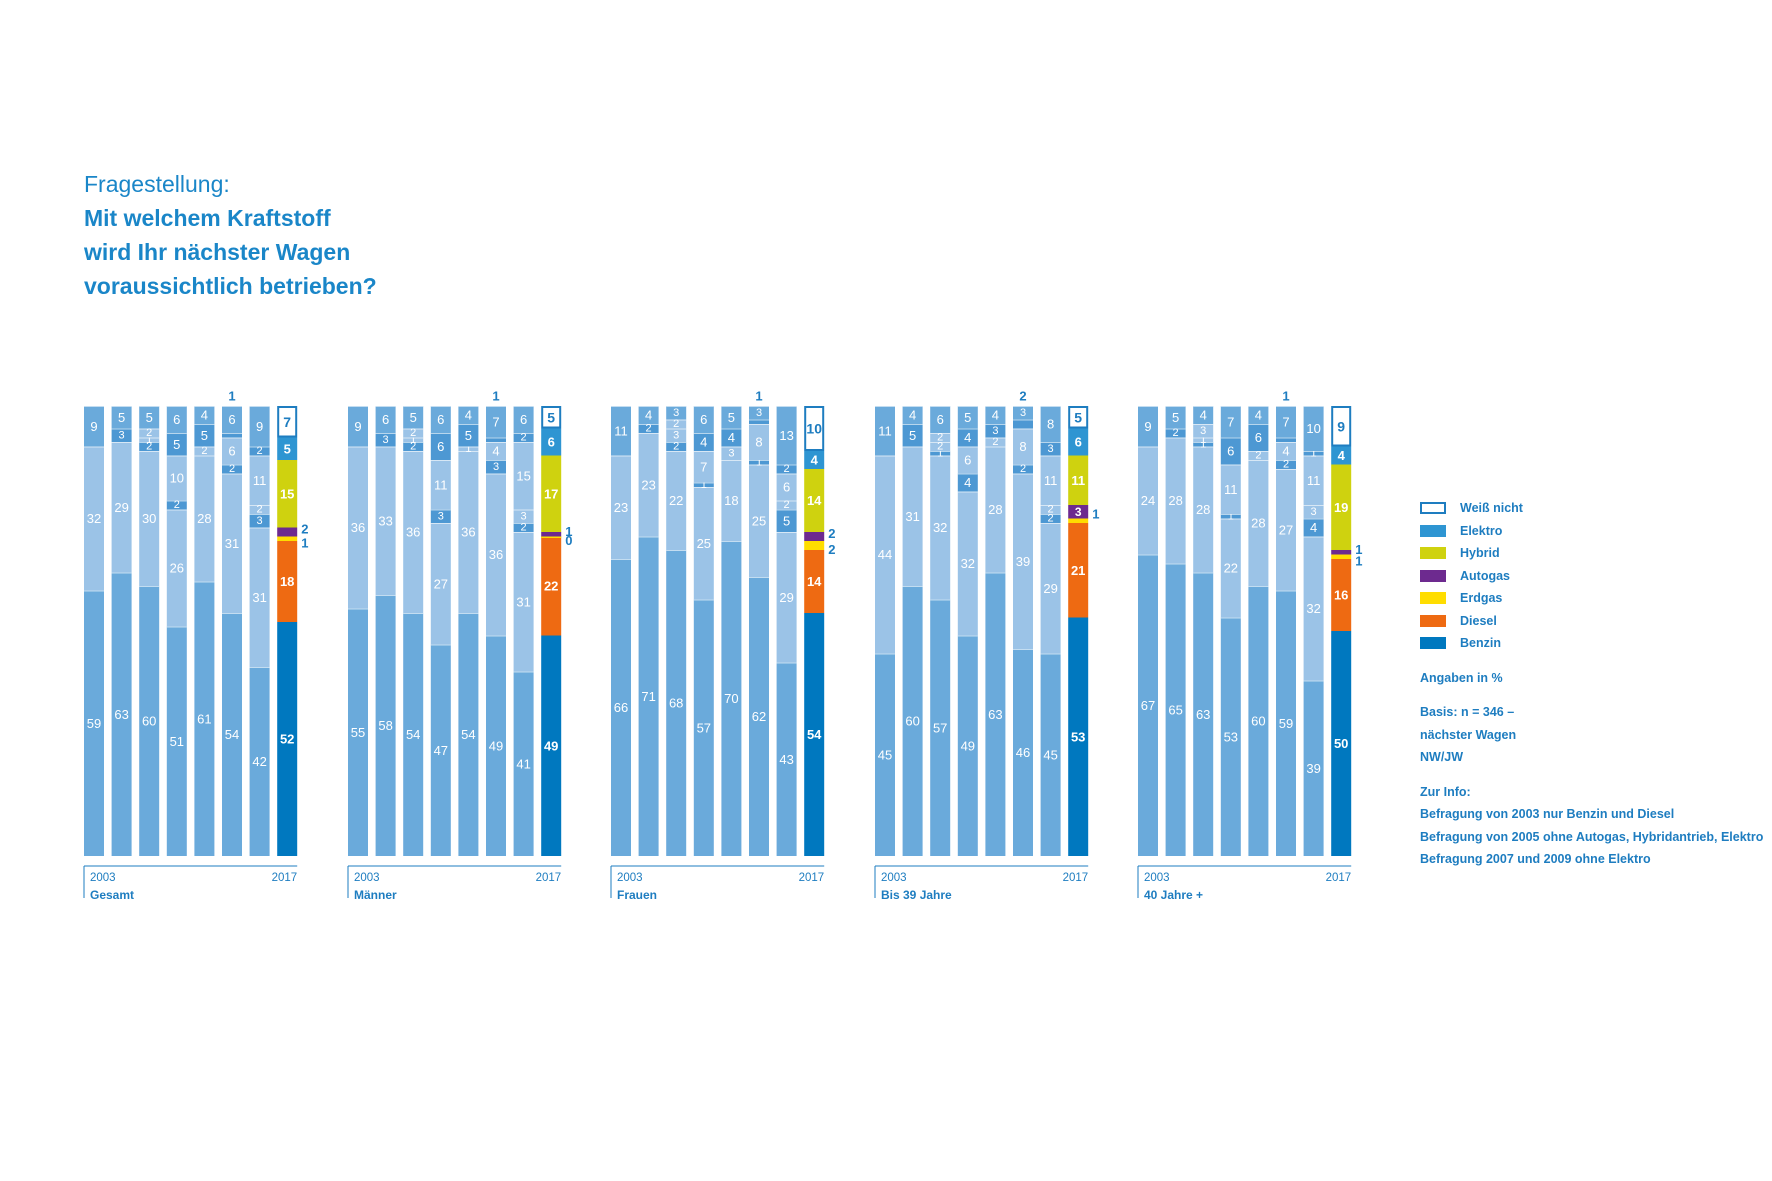 The image size is (1772, 1181). Describe the element at coordinates (1148, 447) in the screenshot. I see `group-4-bar-0-sep-diesel` at that location.